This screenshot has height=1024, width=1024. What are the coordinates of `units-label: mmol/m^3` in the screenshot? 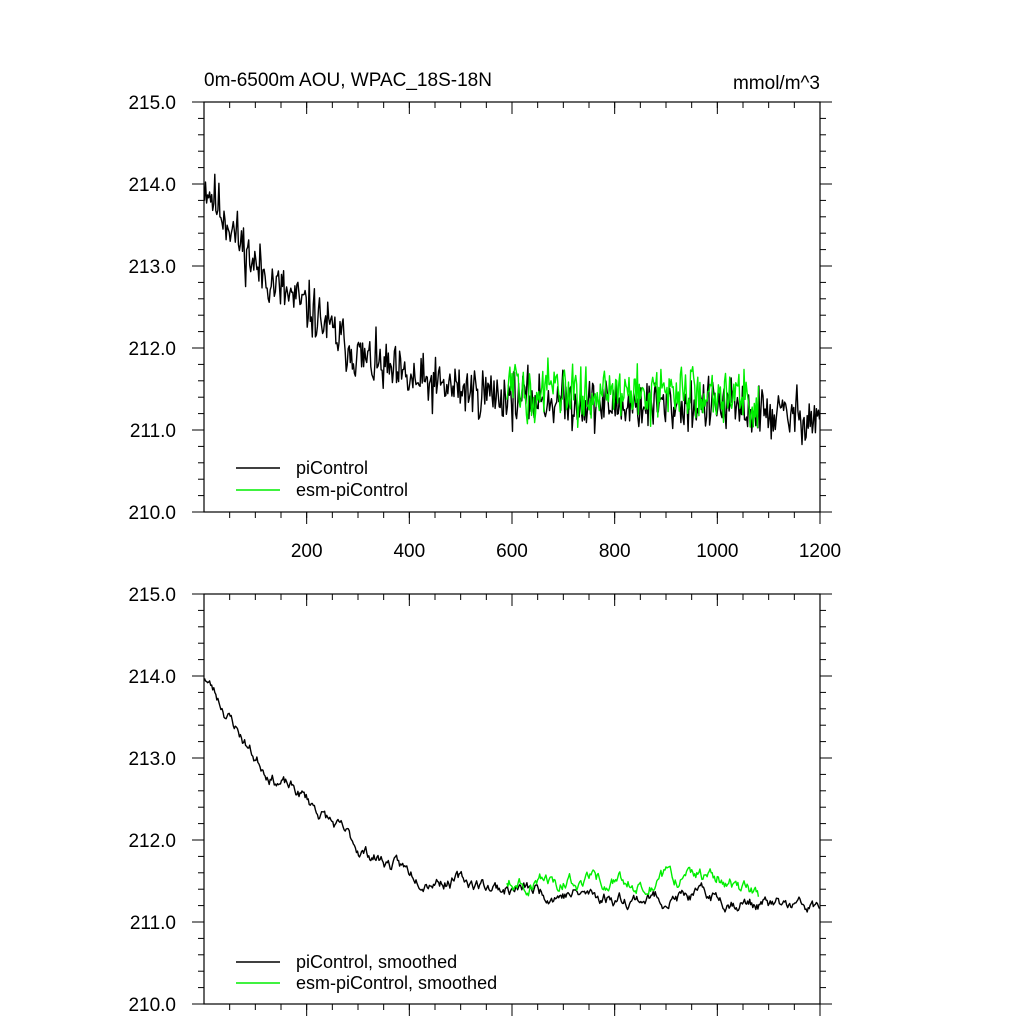 It's located at (776, 83).